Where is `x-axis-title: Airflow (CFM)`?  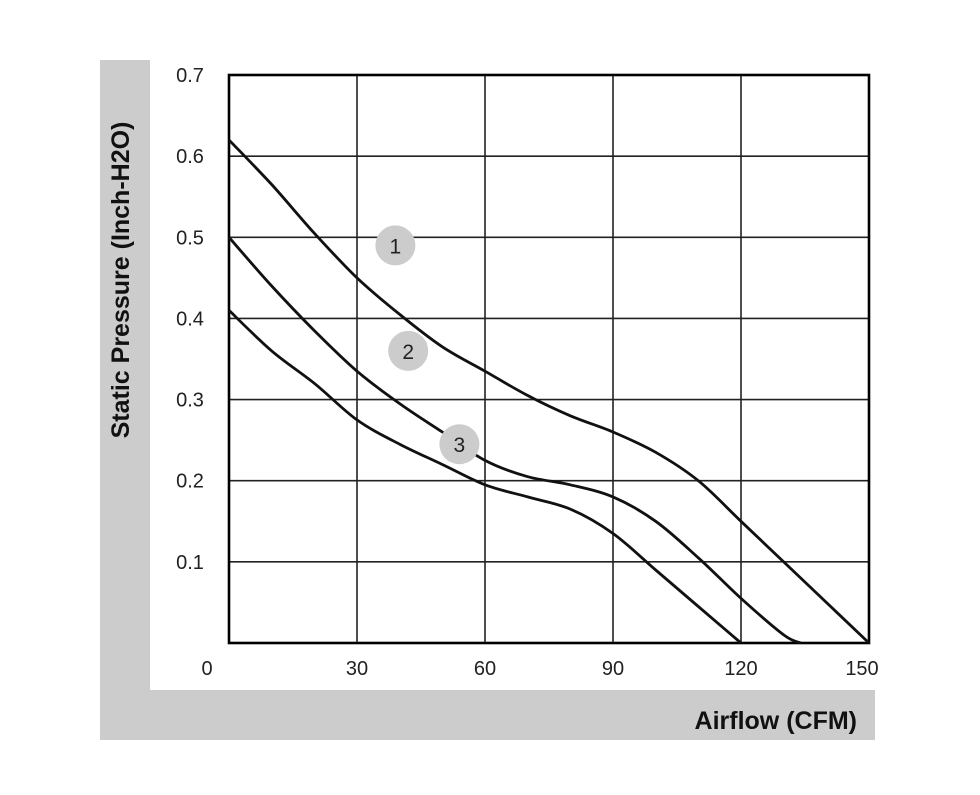
x-axis-title: Airflow (CFM) is located at coordinates (776, 721).